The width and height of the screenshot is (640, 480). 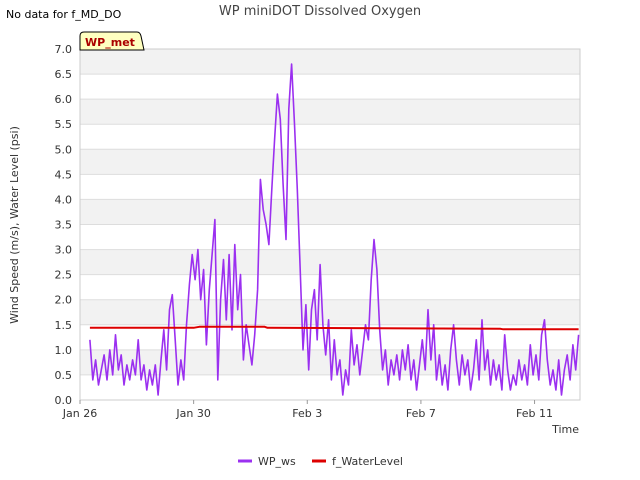 I want to click on badge-label: WP_met, so click(x=110, y=42).